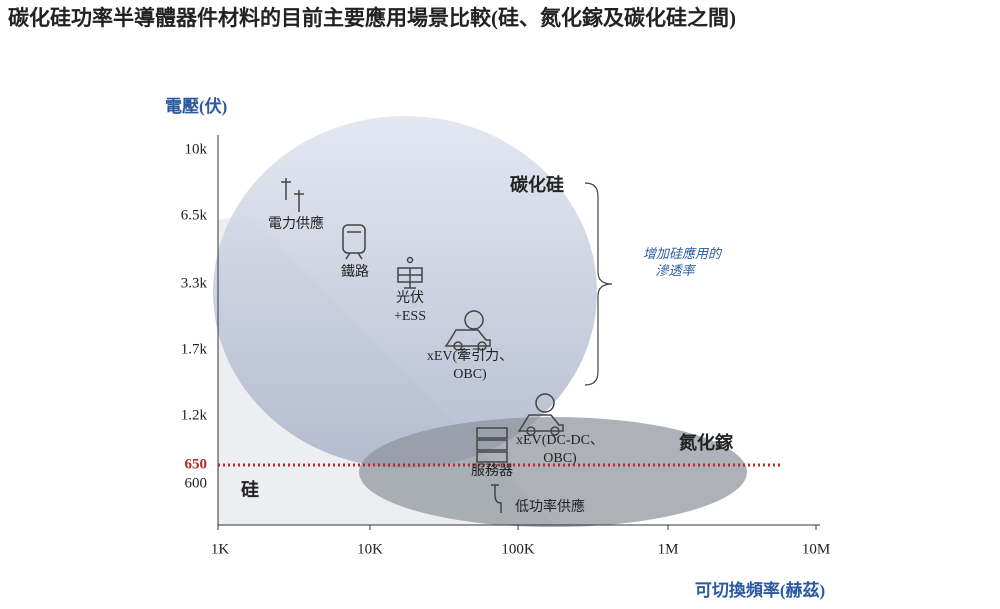  I want to click on x-axis-label: 可切換頻率(赫茲), so click(760, 590).